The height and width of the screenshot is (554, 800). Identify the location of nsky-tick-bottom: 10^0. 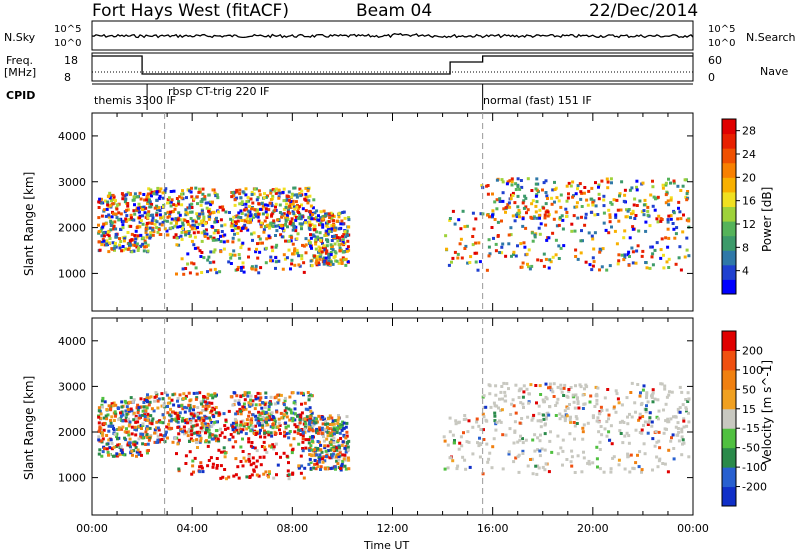
(68, 43).